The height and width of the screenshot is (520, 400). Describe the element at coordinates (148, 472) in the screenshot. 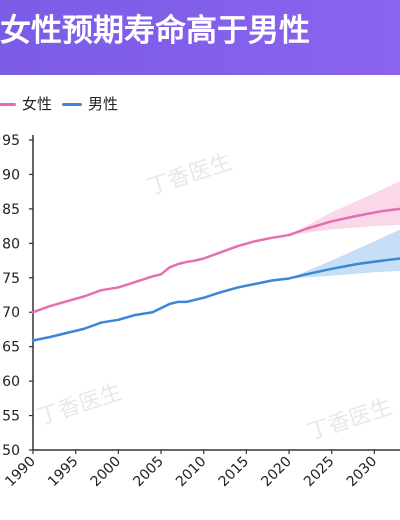

I see `x-tick-label: 2005` at that location.